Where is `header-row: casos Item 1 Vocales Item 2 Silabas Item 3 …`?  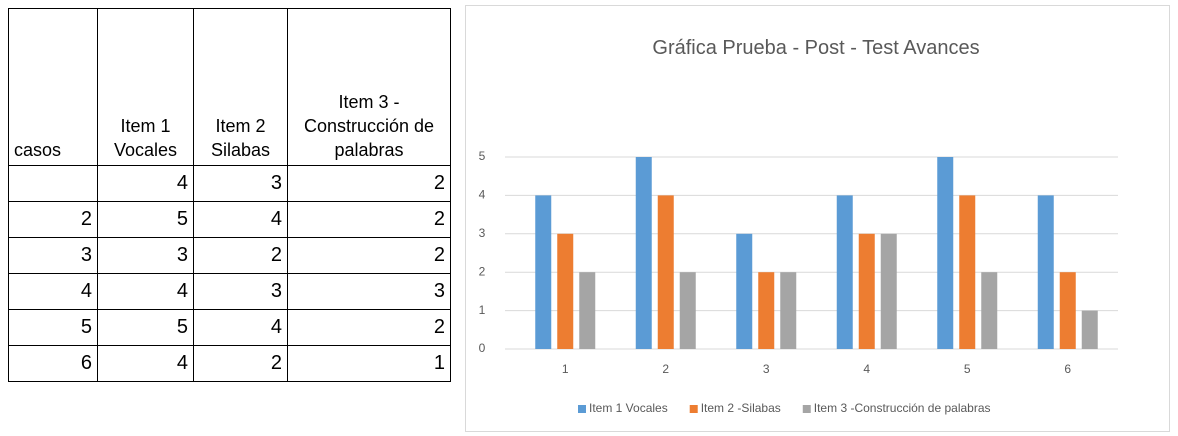 header-row: casos Item 1 Vocales Item 2 Silabas Item 3 … is located at coordinates (229, 87).